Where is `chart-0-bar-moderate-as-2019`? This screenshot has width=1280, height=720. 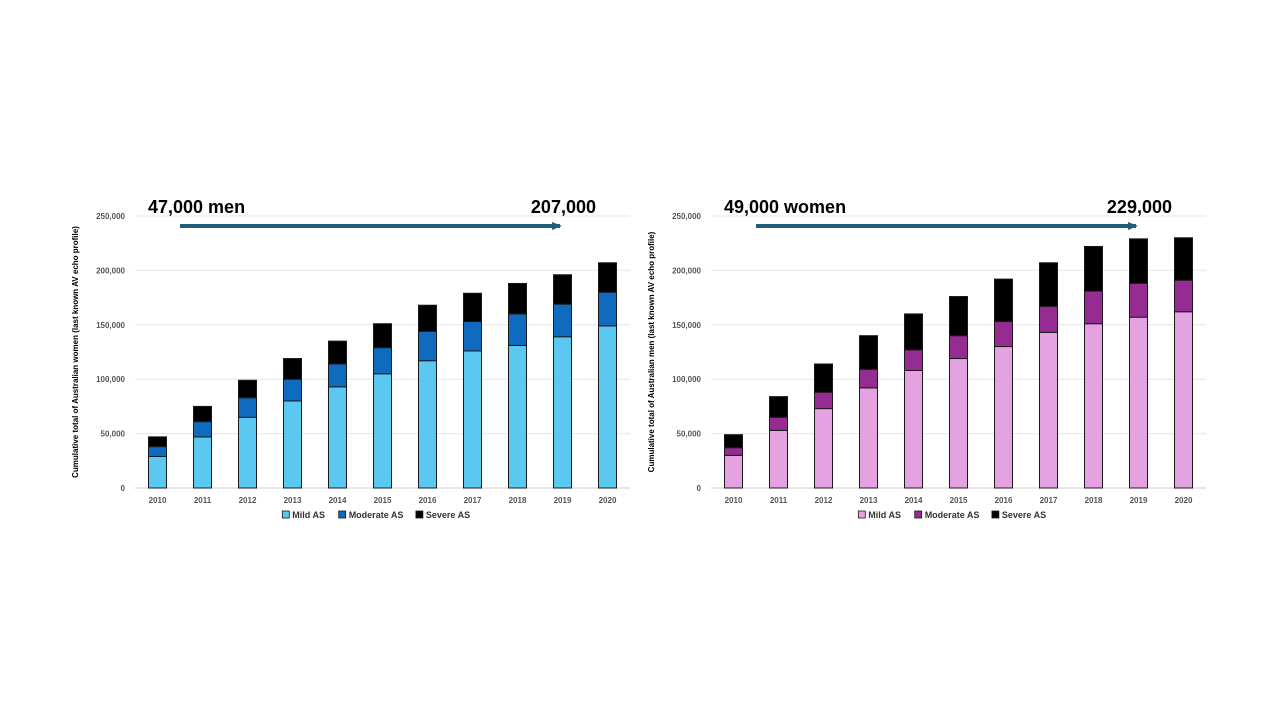 chart-0-bar-moderate-as-2019 is located at coordinates (562, 320).